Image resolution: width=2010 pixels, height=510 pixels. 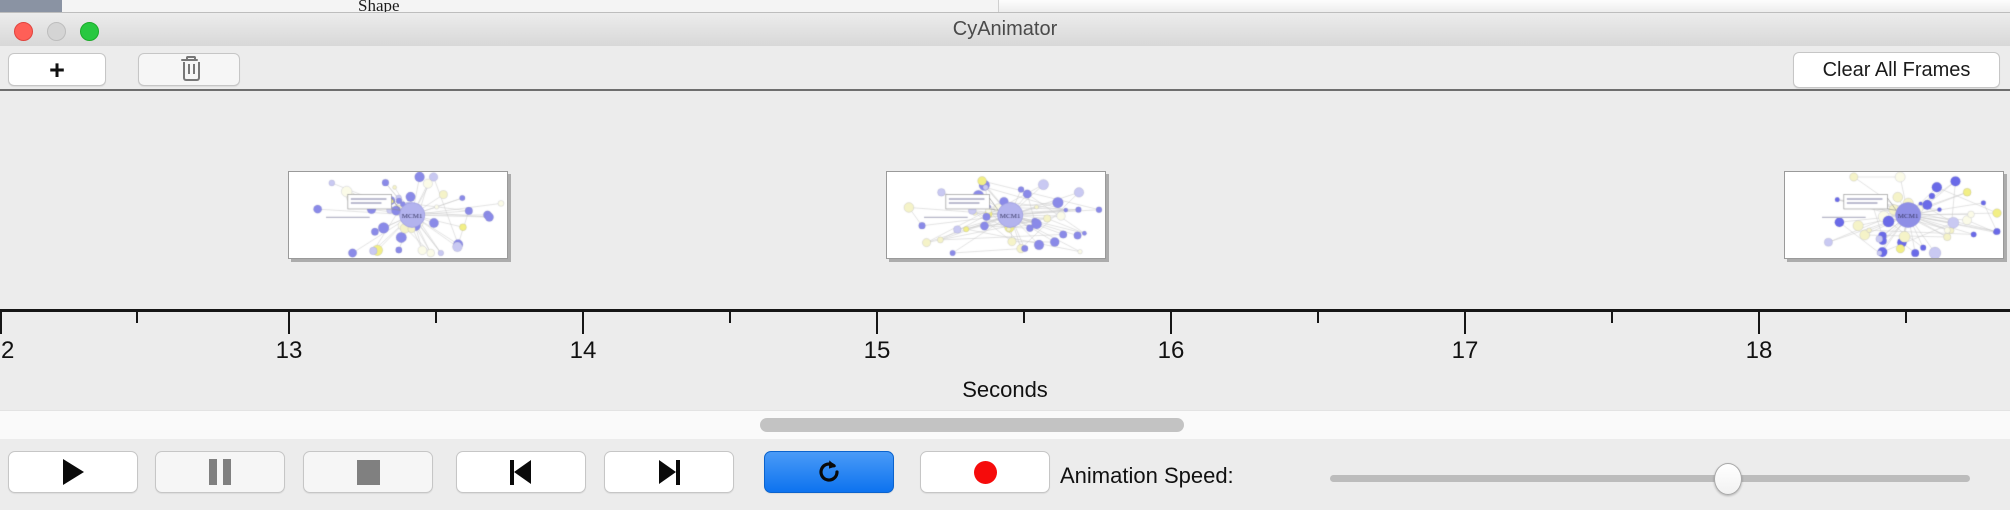 What do you see at coordinates (1896, 70) in the screenshot?
I see `clear-all-frames-button: Clear All Frames` at bounding box center [1896, 70].